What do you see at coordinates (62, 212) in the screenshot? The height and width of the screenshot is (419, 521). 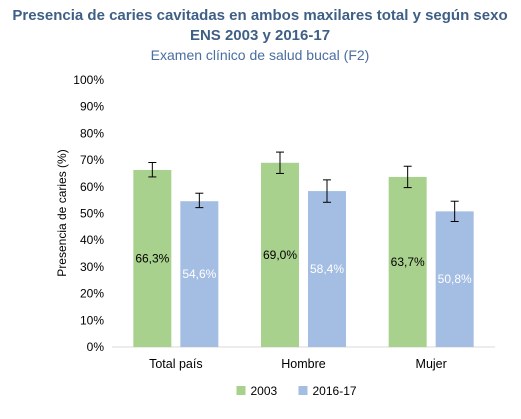 I see `y-axis-label: Presencia de caries (%)` at bounding box center [62, 212].